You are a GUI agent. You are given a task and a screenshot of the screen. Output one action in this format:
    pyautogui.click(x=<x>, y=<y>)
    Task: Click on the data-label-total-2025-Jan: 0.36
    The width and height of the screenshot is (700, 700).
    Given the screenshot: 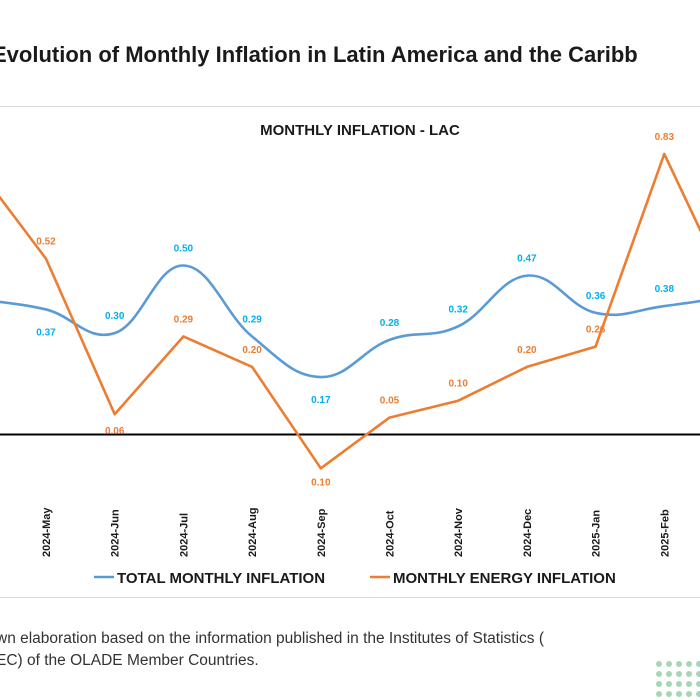 What is the action you would take?
    pyautogui.click(x=596, y=296)
    